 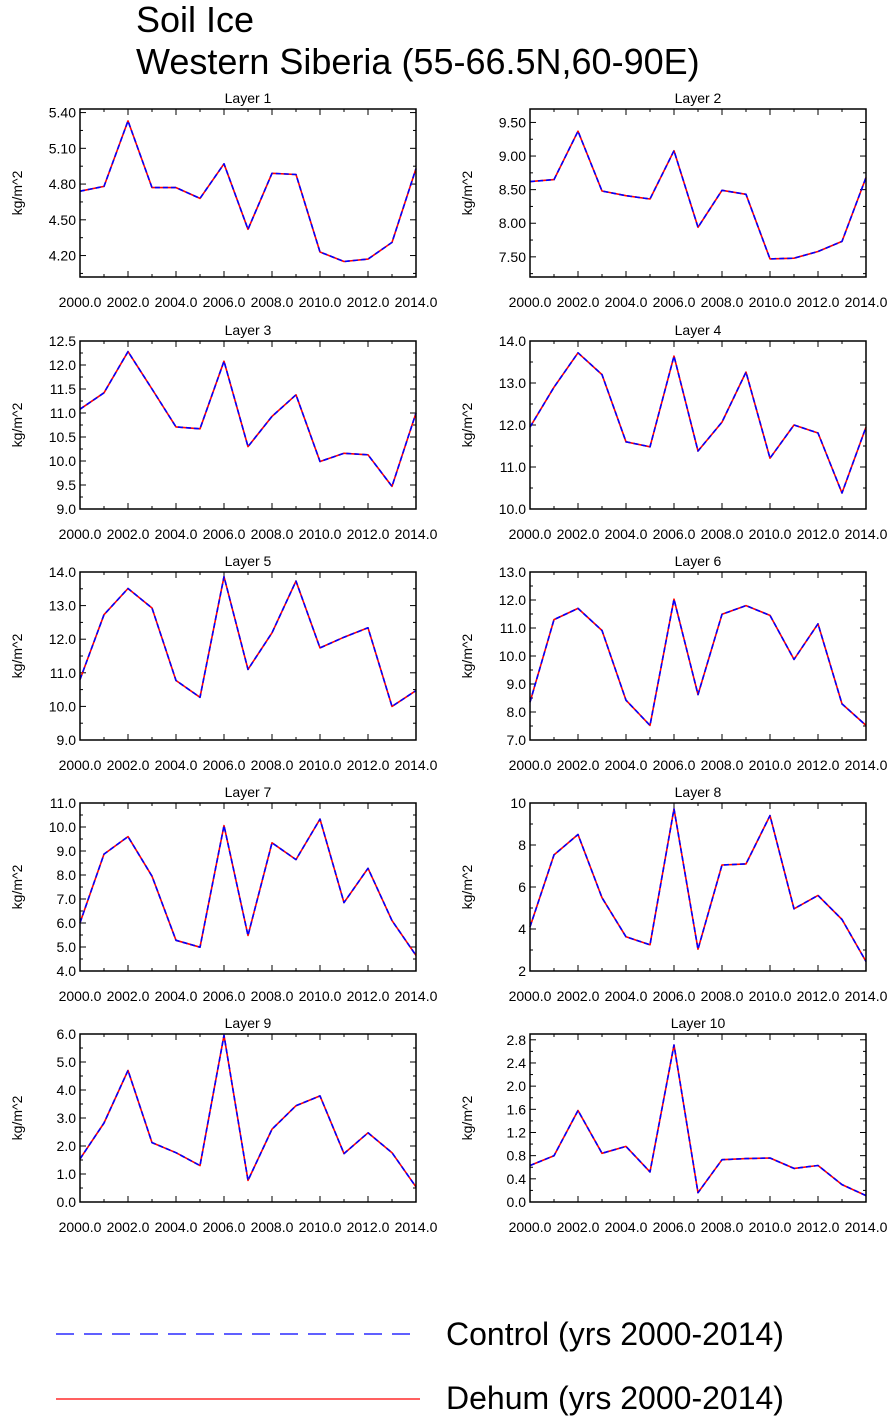 I want to click on legend-line-control, so click(x=238, y=1334).